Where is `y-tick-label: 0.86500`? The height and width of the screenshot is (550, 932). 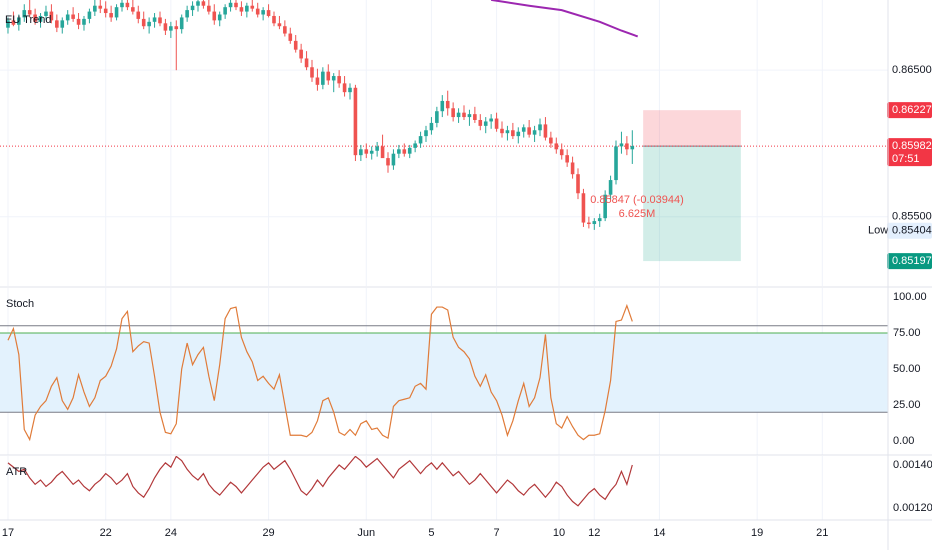
y-tick-label: 0.86500 is located at coordinates (912, 70).